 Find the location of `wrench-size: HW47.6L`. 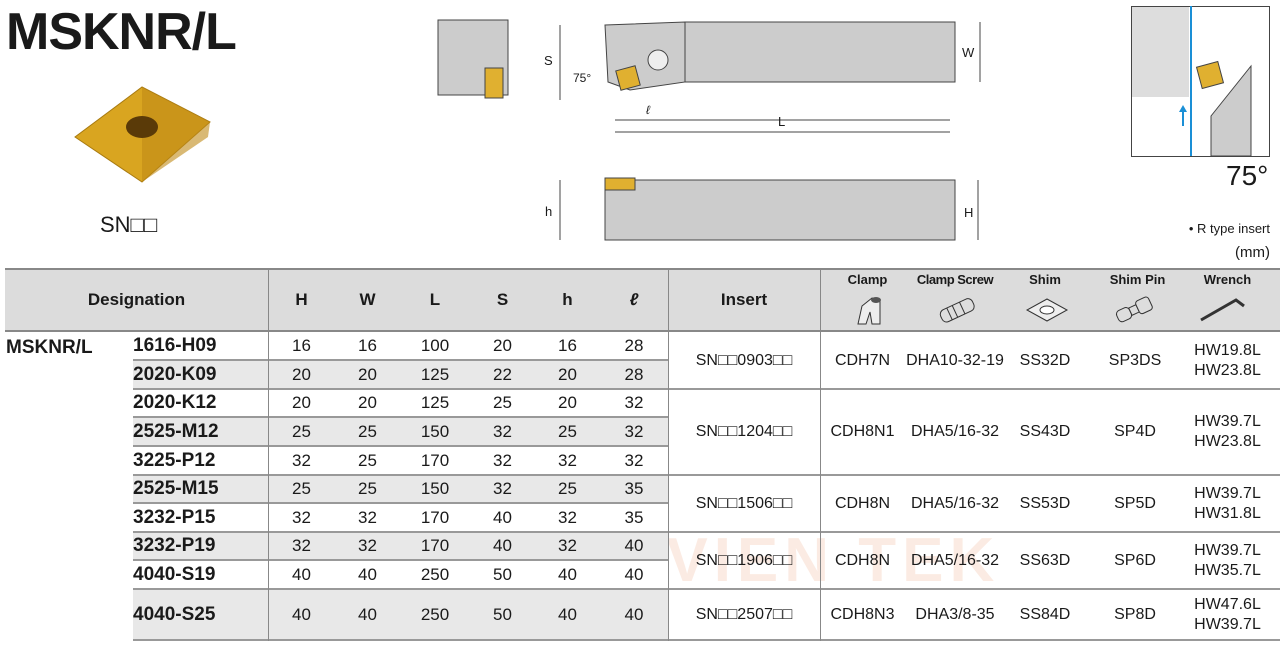

wrench-size: HW47.6L is located at coordinates (1227, 604).